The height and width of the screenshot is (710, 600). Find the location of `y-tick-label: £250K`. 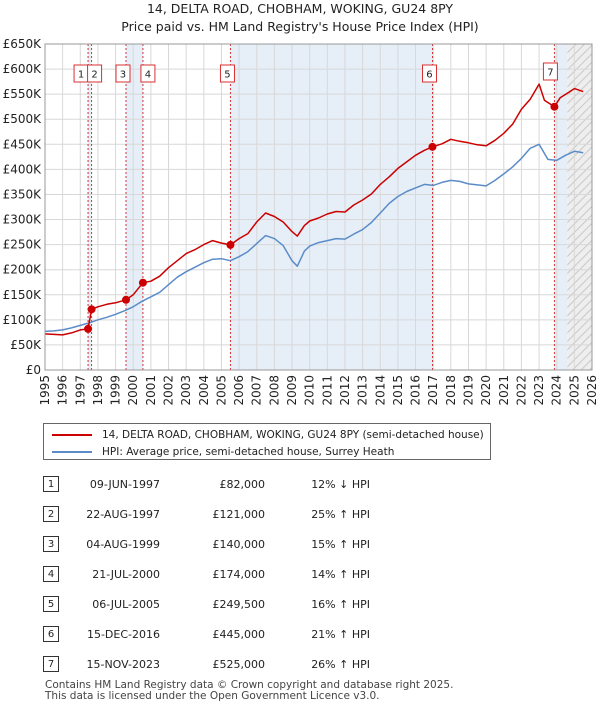

y-tick-label: £250K is located at coordinates (23, 245).